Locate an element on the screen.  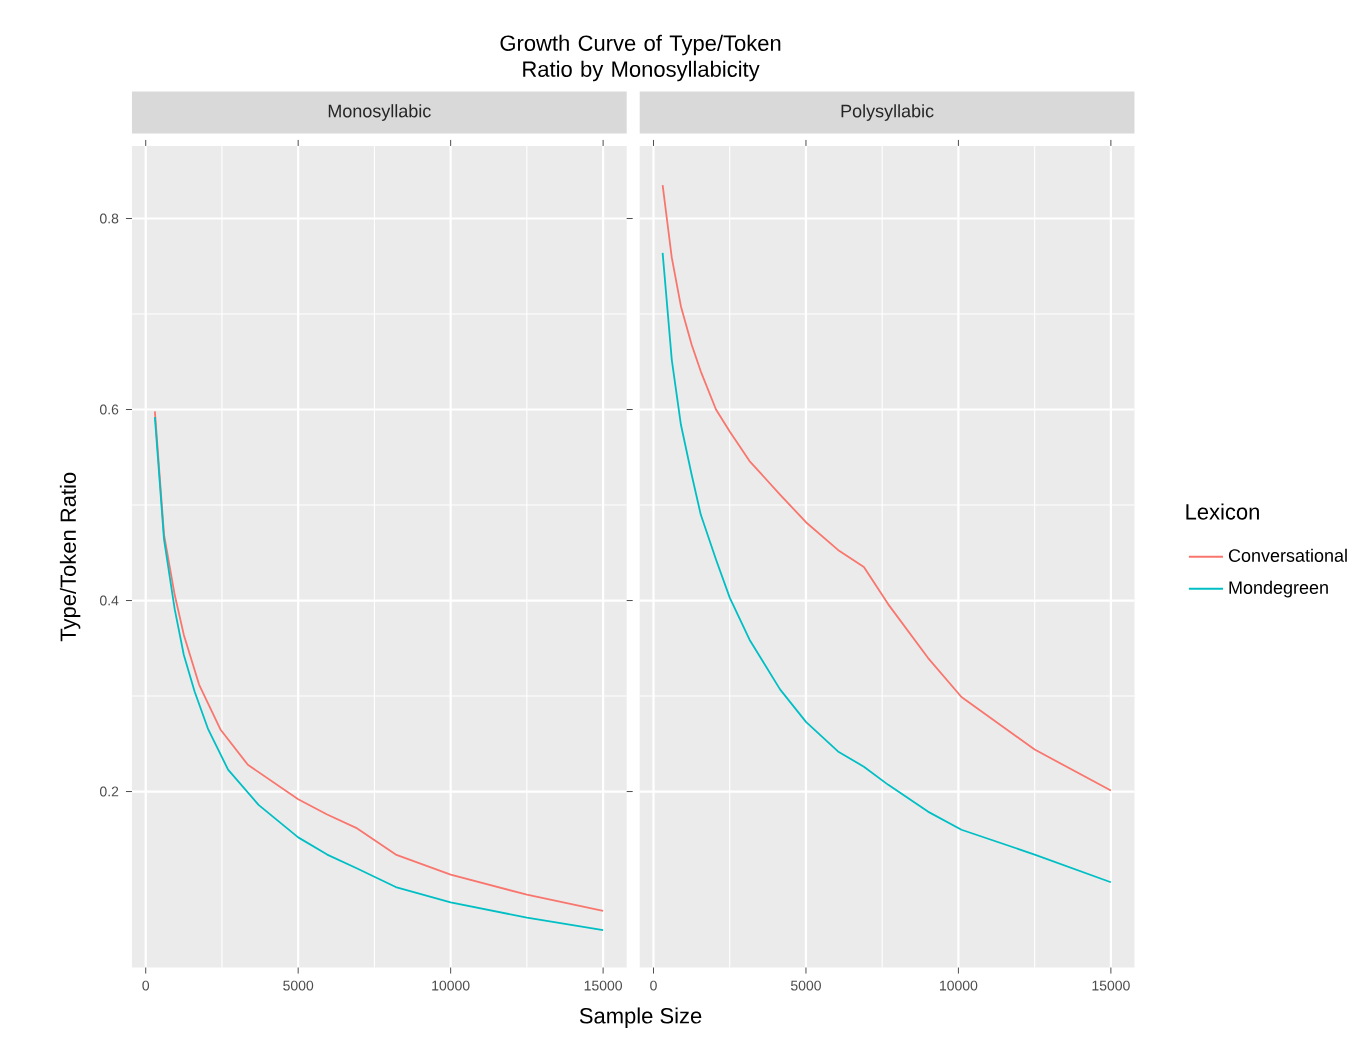
x-axis-title: Sample Size is located at coordinates (640, 1018).